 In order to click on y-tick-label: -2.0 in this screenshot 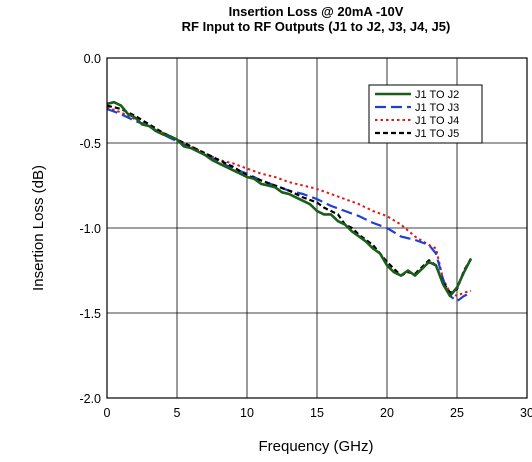, I will do `click(90, 399)`.